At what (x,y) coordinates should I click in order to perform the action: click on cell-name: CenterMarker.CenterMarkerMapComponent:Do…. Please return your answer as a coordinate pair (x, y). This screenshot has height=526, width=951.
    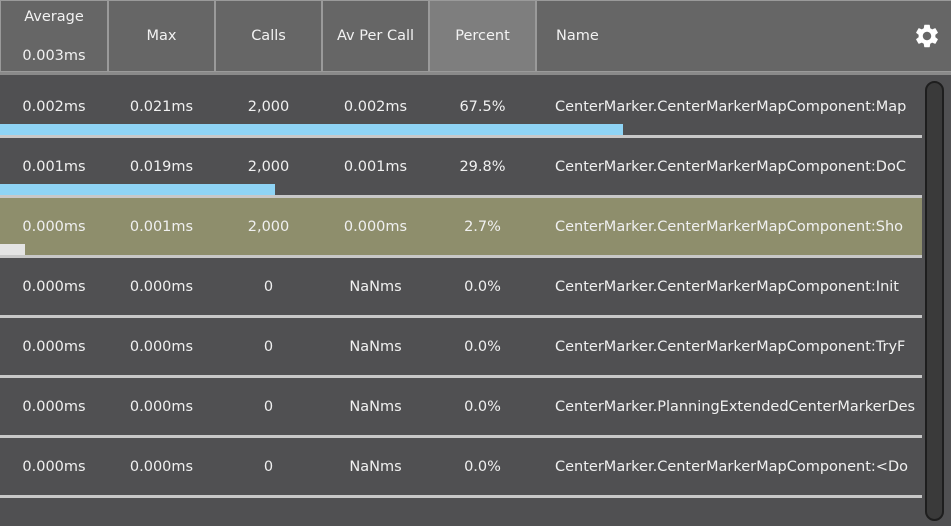
    Looking at the image, I should click on (730, 166).